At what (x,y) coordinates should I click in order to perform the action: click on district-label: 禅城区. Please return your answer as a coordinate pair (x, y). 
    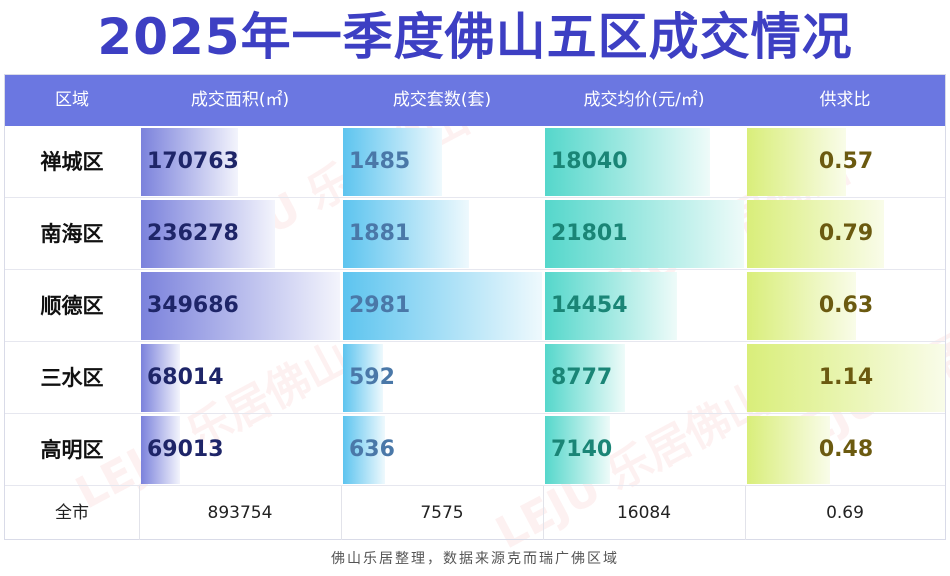
    Looking at the image, I should click on (72, 162).